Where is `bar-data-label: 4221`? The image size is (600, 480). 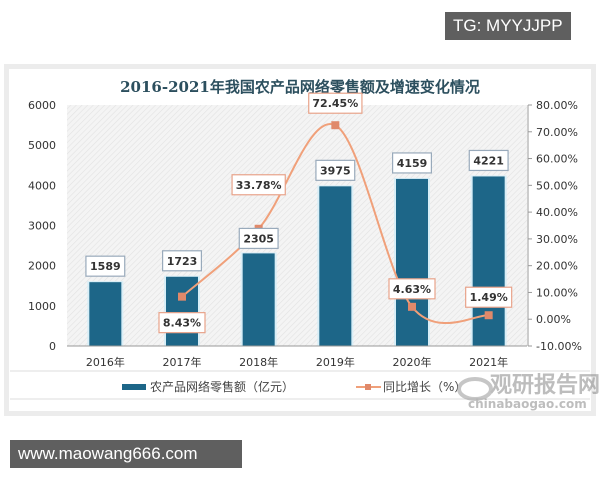 bar-data-label: 4221 is located at coordinates (488, 160).